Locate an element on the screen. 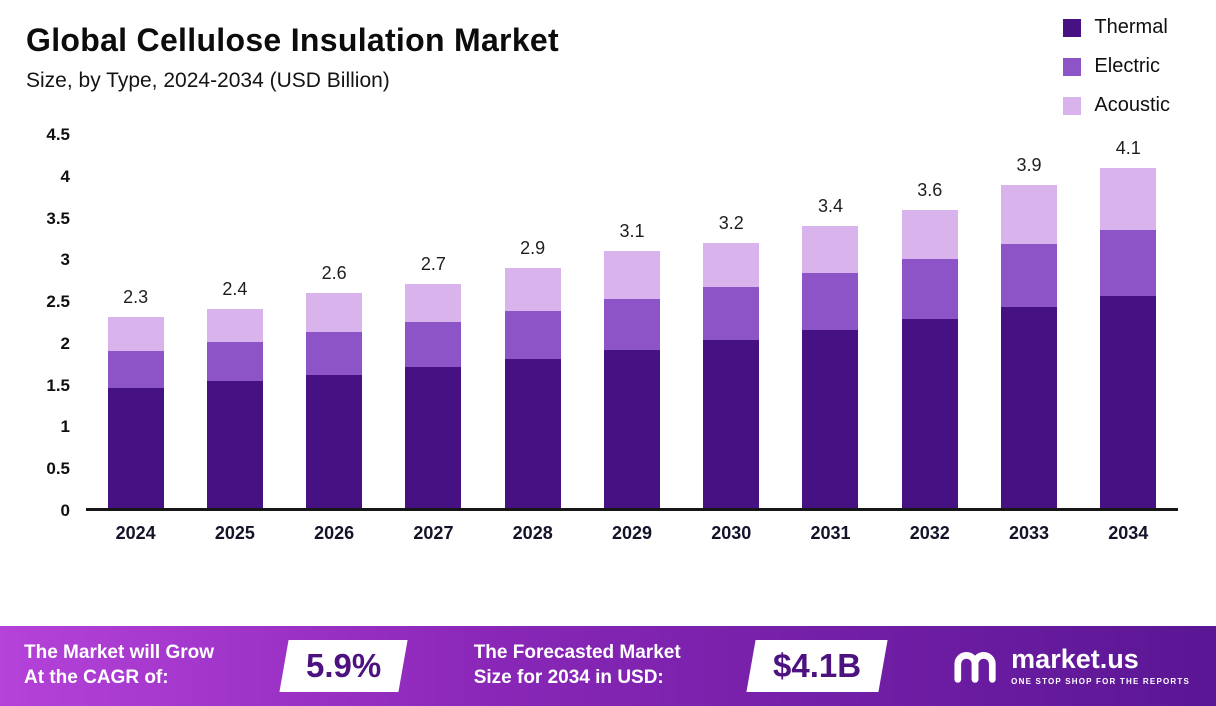 The image size is (1216, 706). bar-column: 3.4 is located at coordinates (830, 321).